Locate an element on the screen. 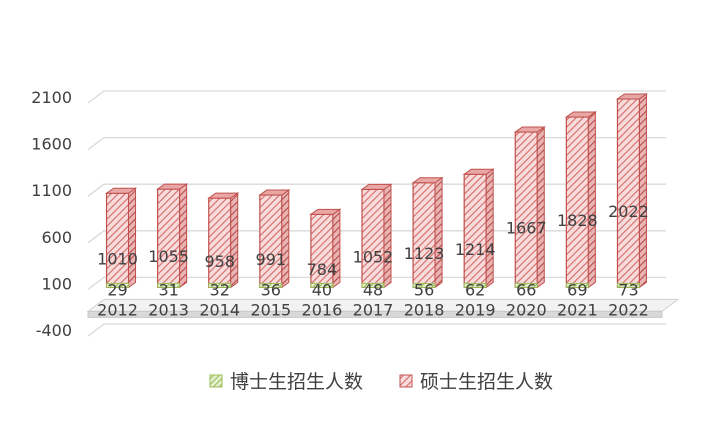 This screenshot has height=437, width=720. bar-doctor-2013 is located at coordinates (169, 285).